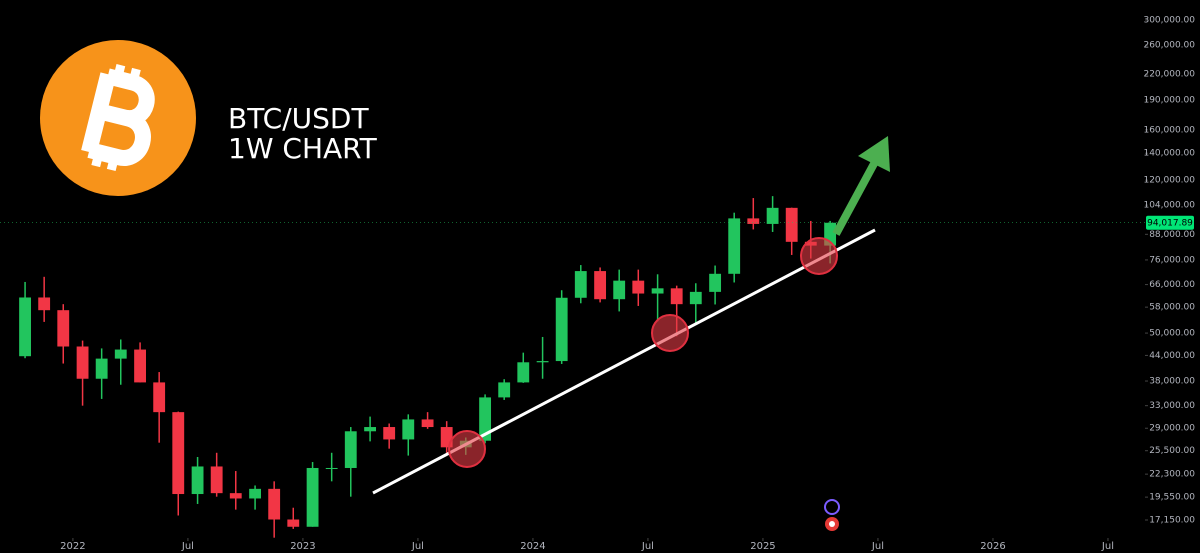  Describe the element at coordinates (1172, 235) in the screenshot. I see `y-tick-label: 88,000.00` at that location.